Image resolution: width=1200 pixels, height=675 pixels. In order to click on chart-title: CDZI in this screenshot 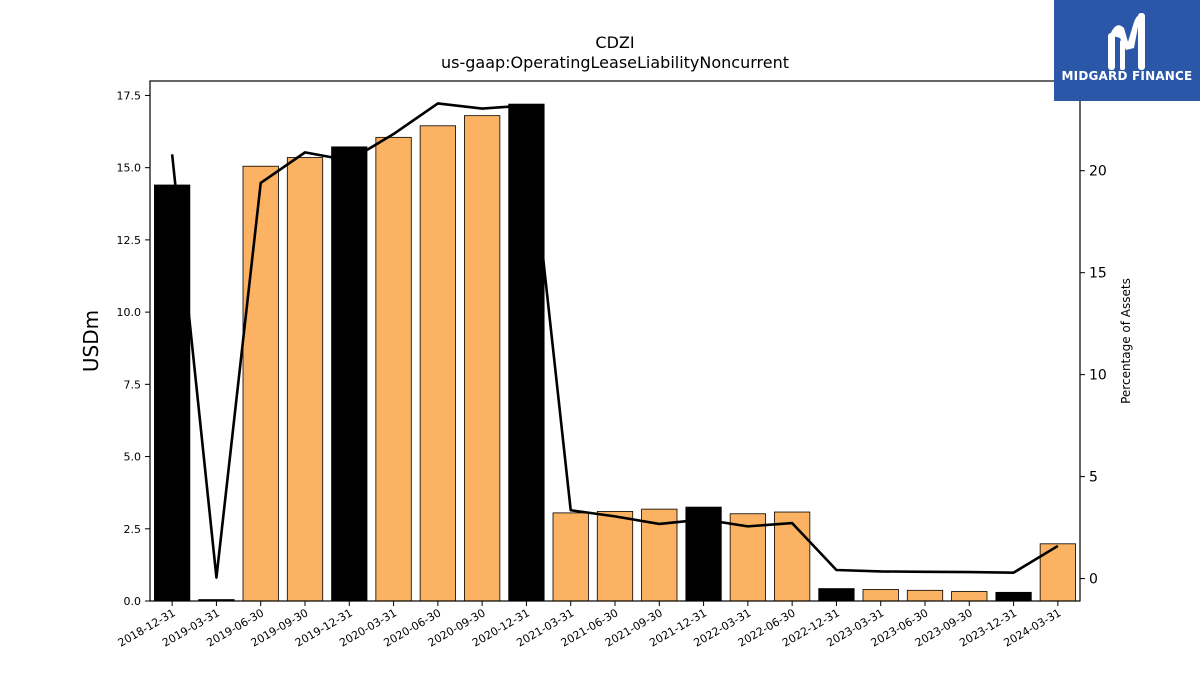, I will do `click(614, 42)`.